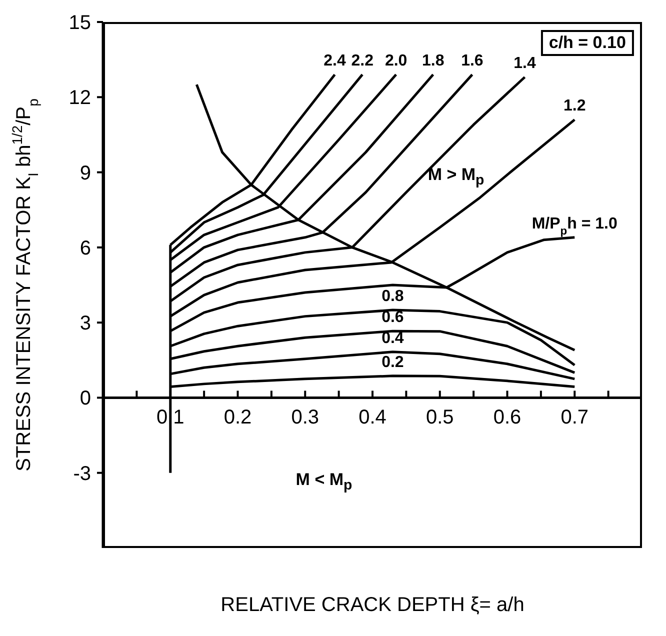 The image size is (666, 636). I want to click on series-label: 2.4, so click(335, 61).